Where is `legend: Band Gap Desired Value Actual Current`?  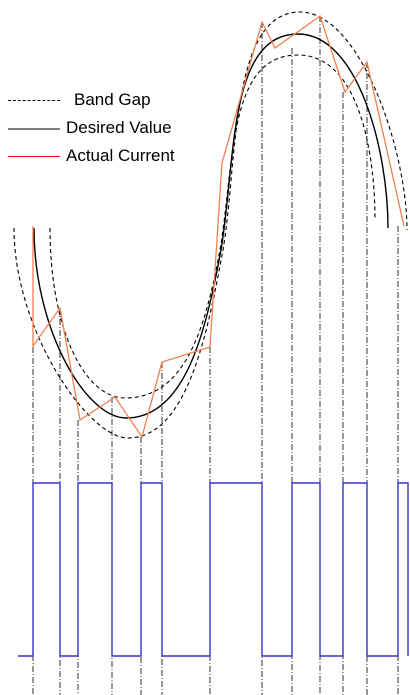 legend: Band Gap Desired Value Actual Current is located at coordinates (108, 130).